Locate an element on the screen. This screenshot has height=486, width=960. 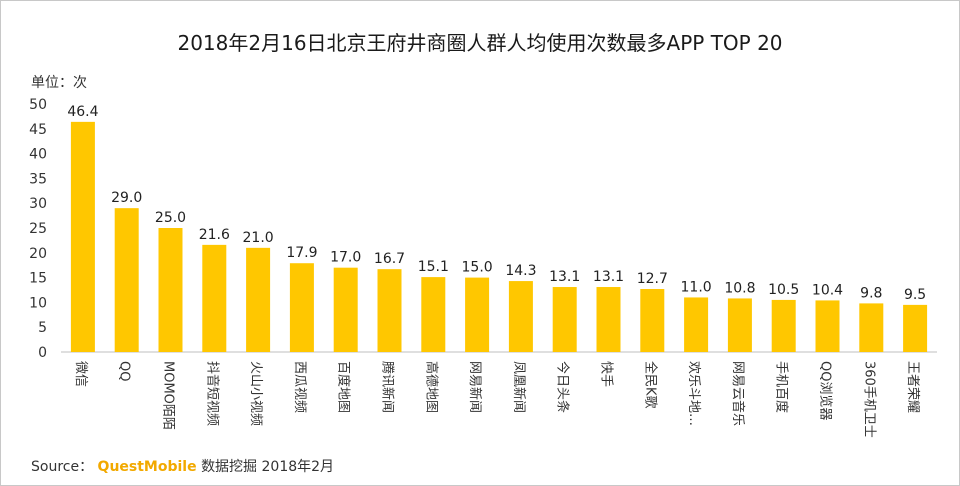
y-tick-label: 50 is located at coordinates (38, 105).